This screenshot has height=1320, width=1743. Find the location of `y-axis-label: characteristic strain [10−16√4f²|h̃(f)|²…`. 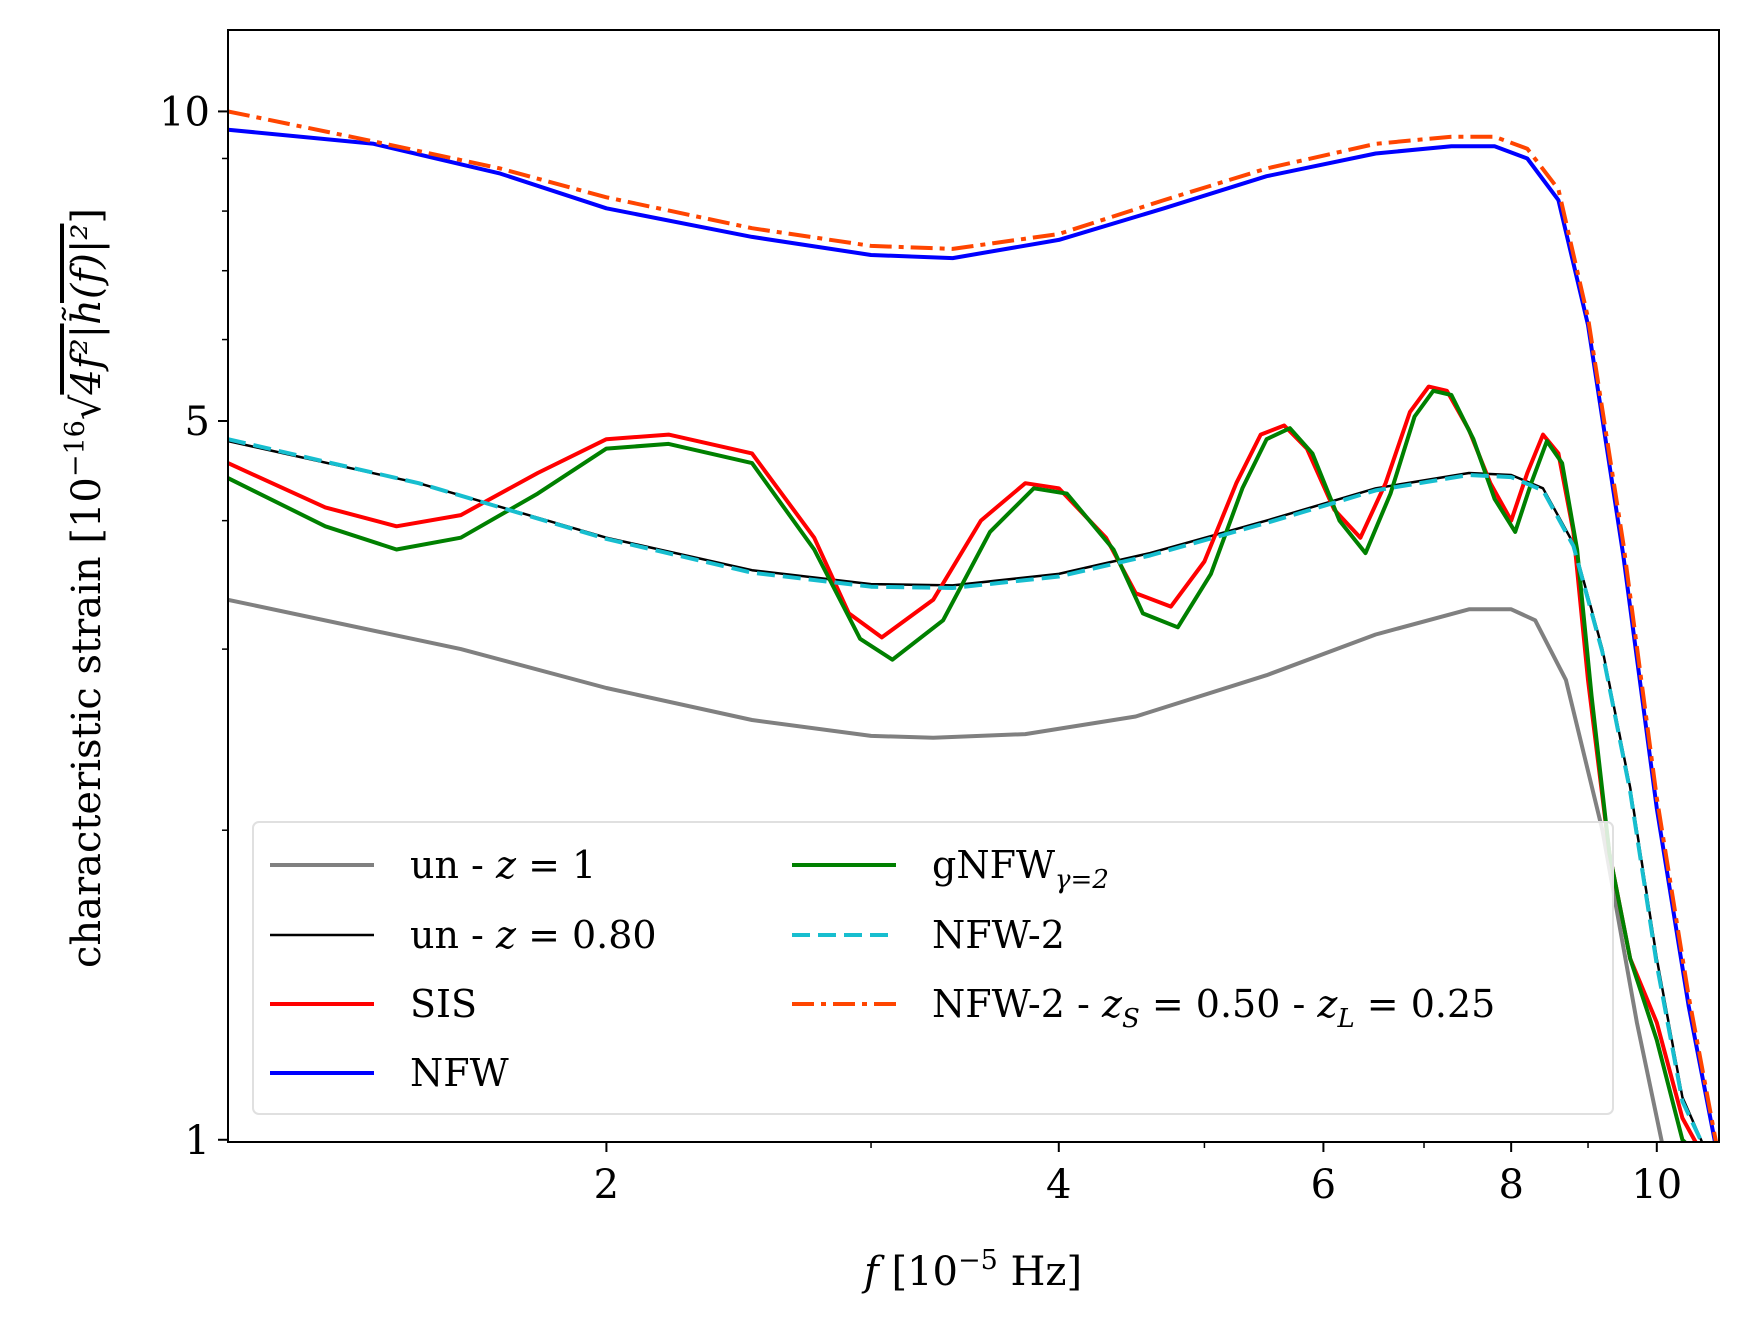

y-axis-label: characteristic strain [10−16√4f²|h̃(f)|²… is located at coordinates (85, 588).